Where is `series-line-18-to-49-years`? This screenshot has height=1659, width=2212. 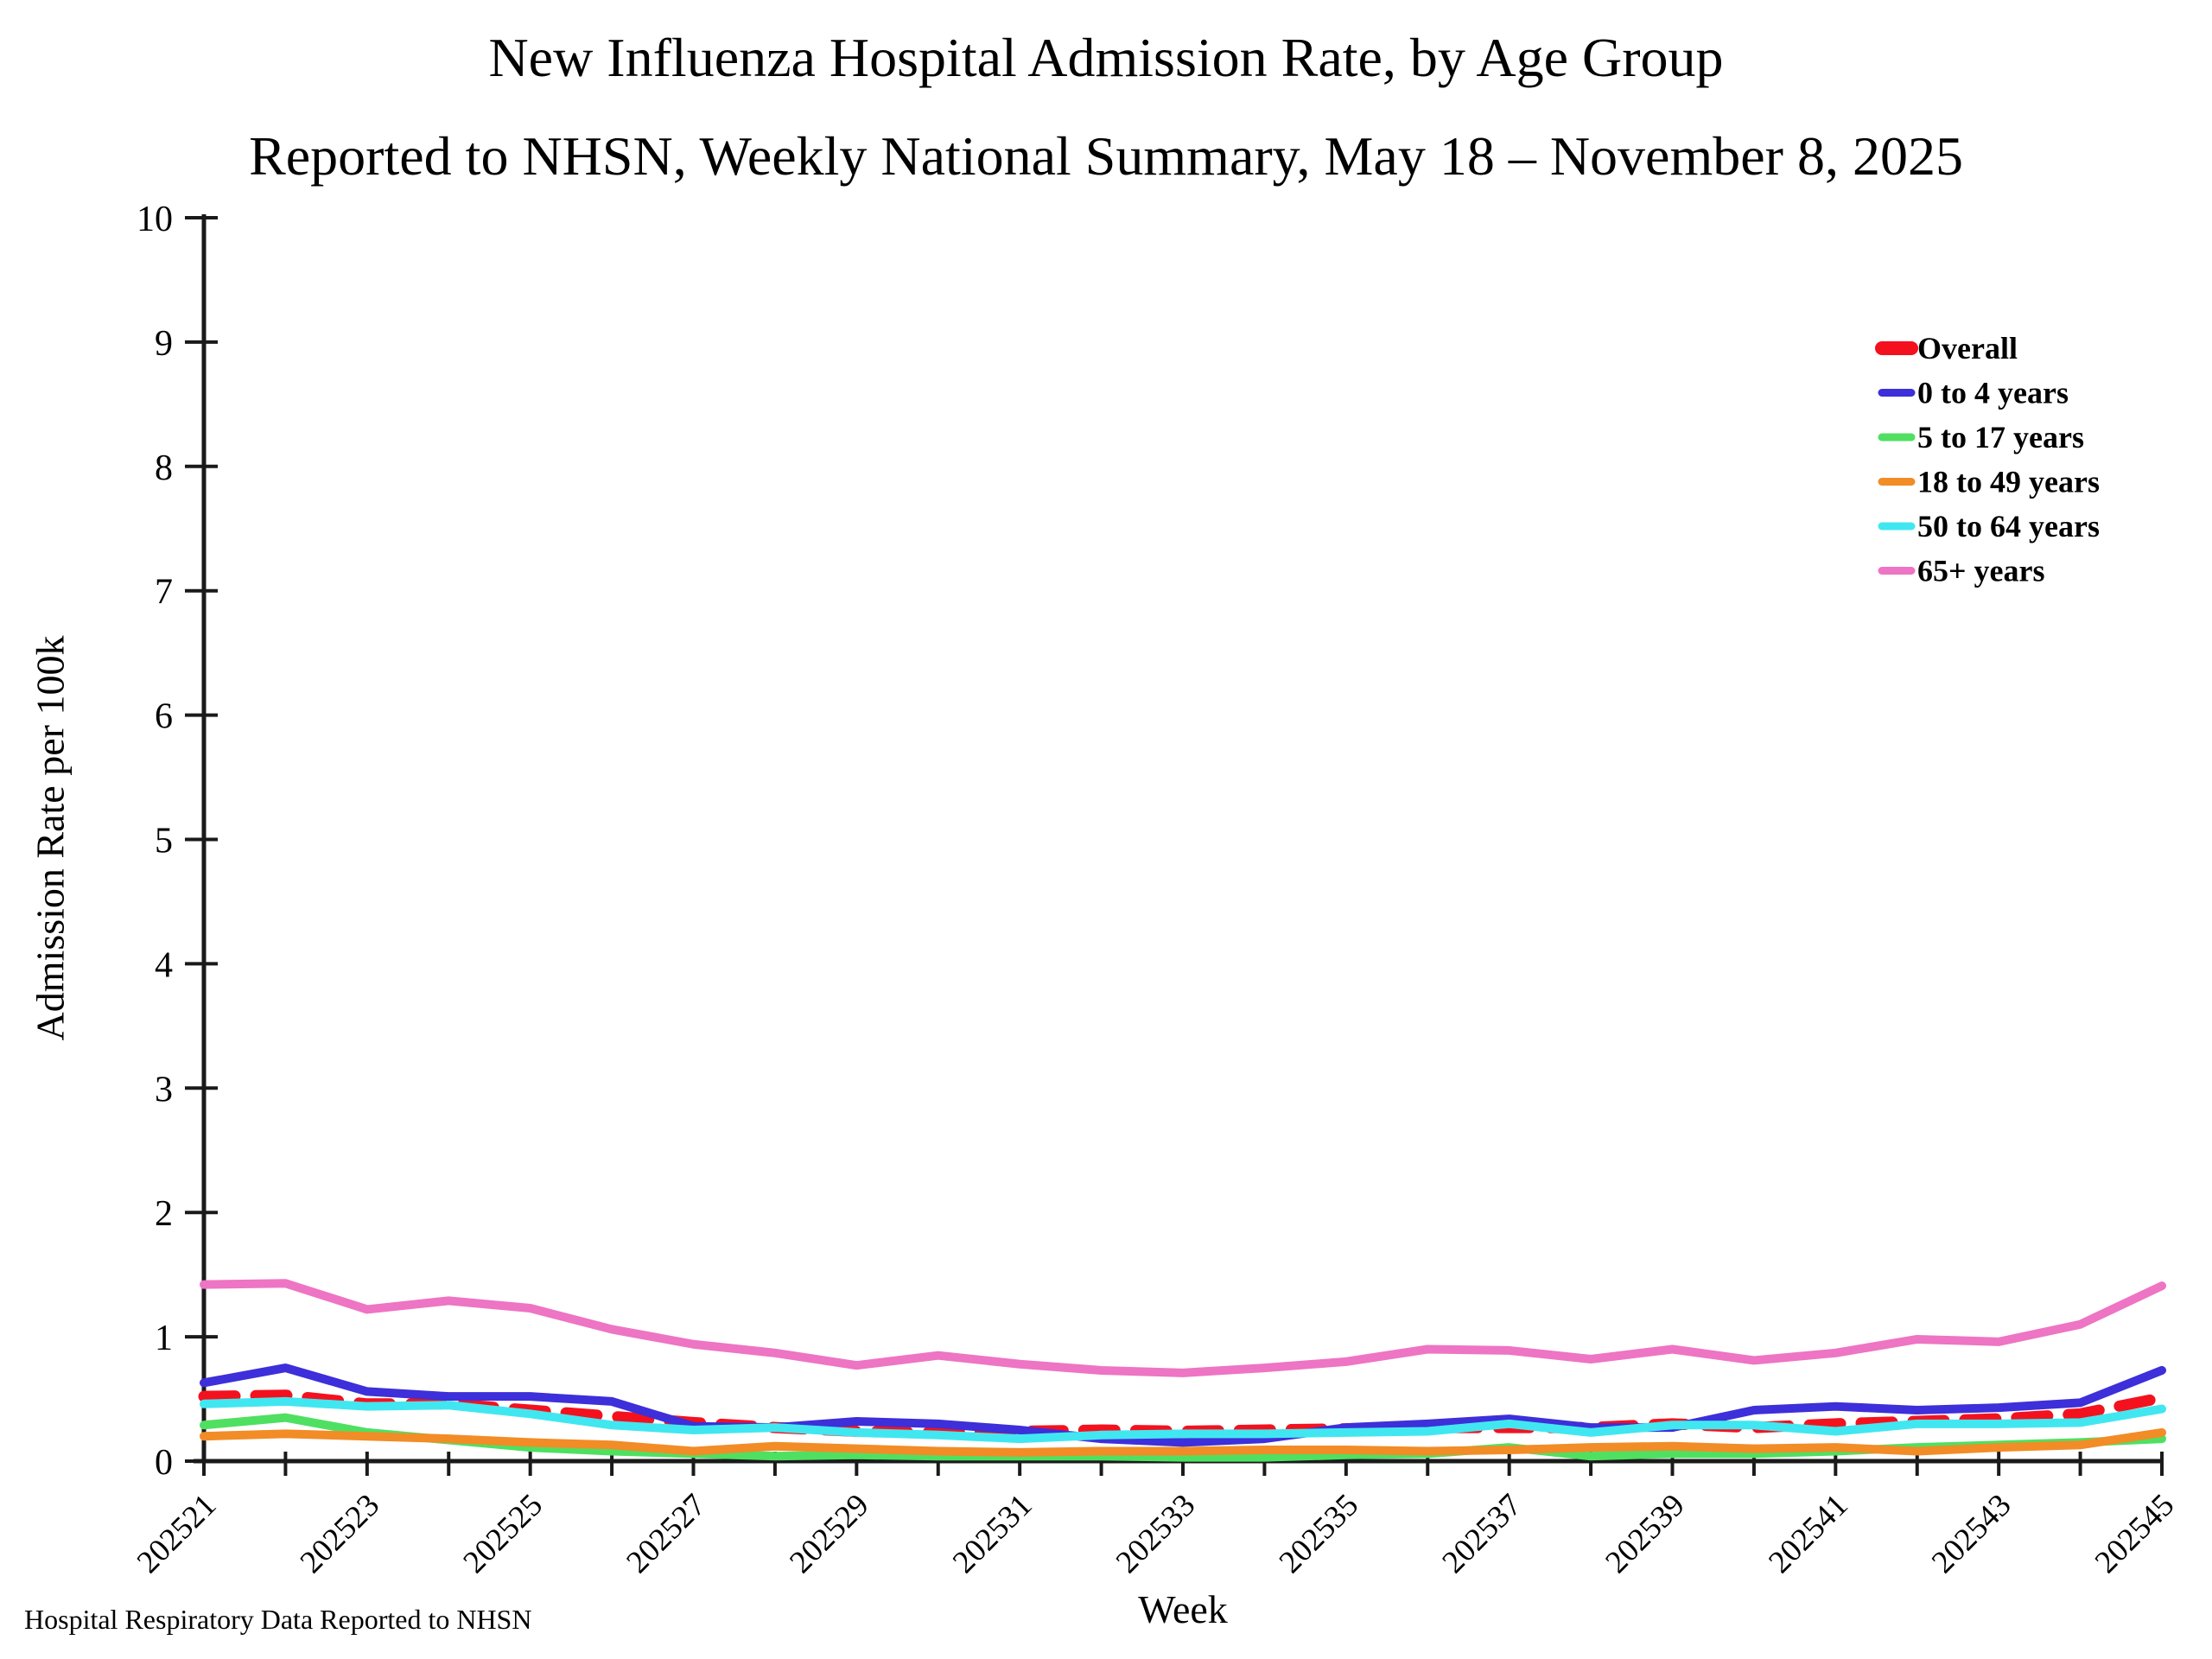 series-line-18-to-49-years is located at coordinates (1183, 1442).